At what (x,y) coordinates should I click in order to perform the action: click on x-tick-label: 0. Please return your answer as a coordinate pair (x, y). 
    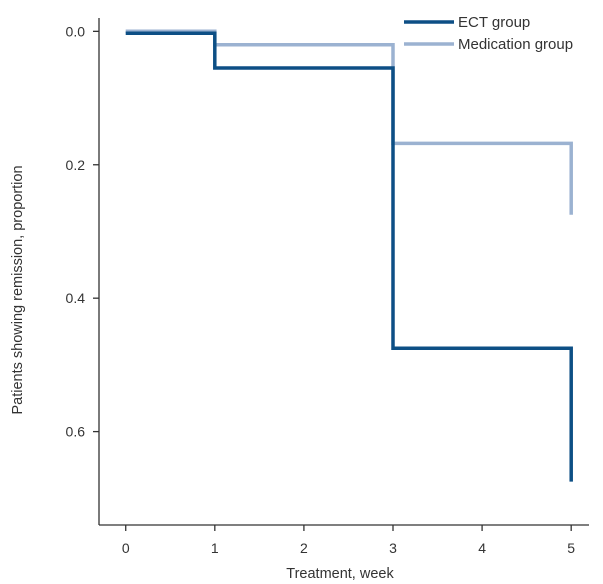
    Looking at the image, I should click on (126, 548).